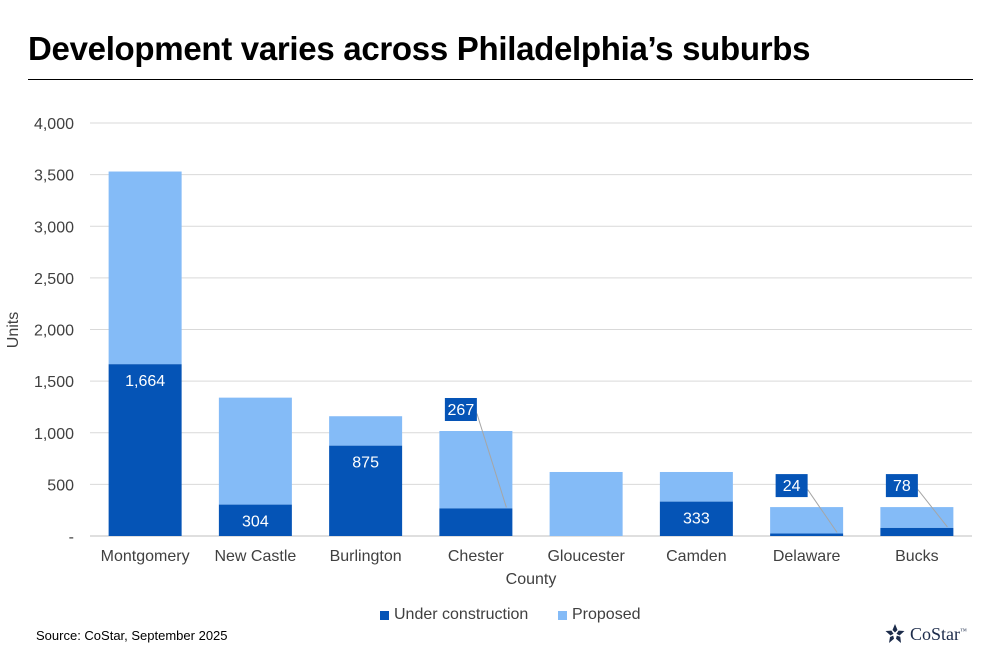  What do you see at coordinates (500, 79) in the screenshot?
I see `title-divider` at bounding box center [500, 79].